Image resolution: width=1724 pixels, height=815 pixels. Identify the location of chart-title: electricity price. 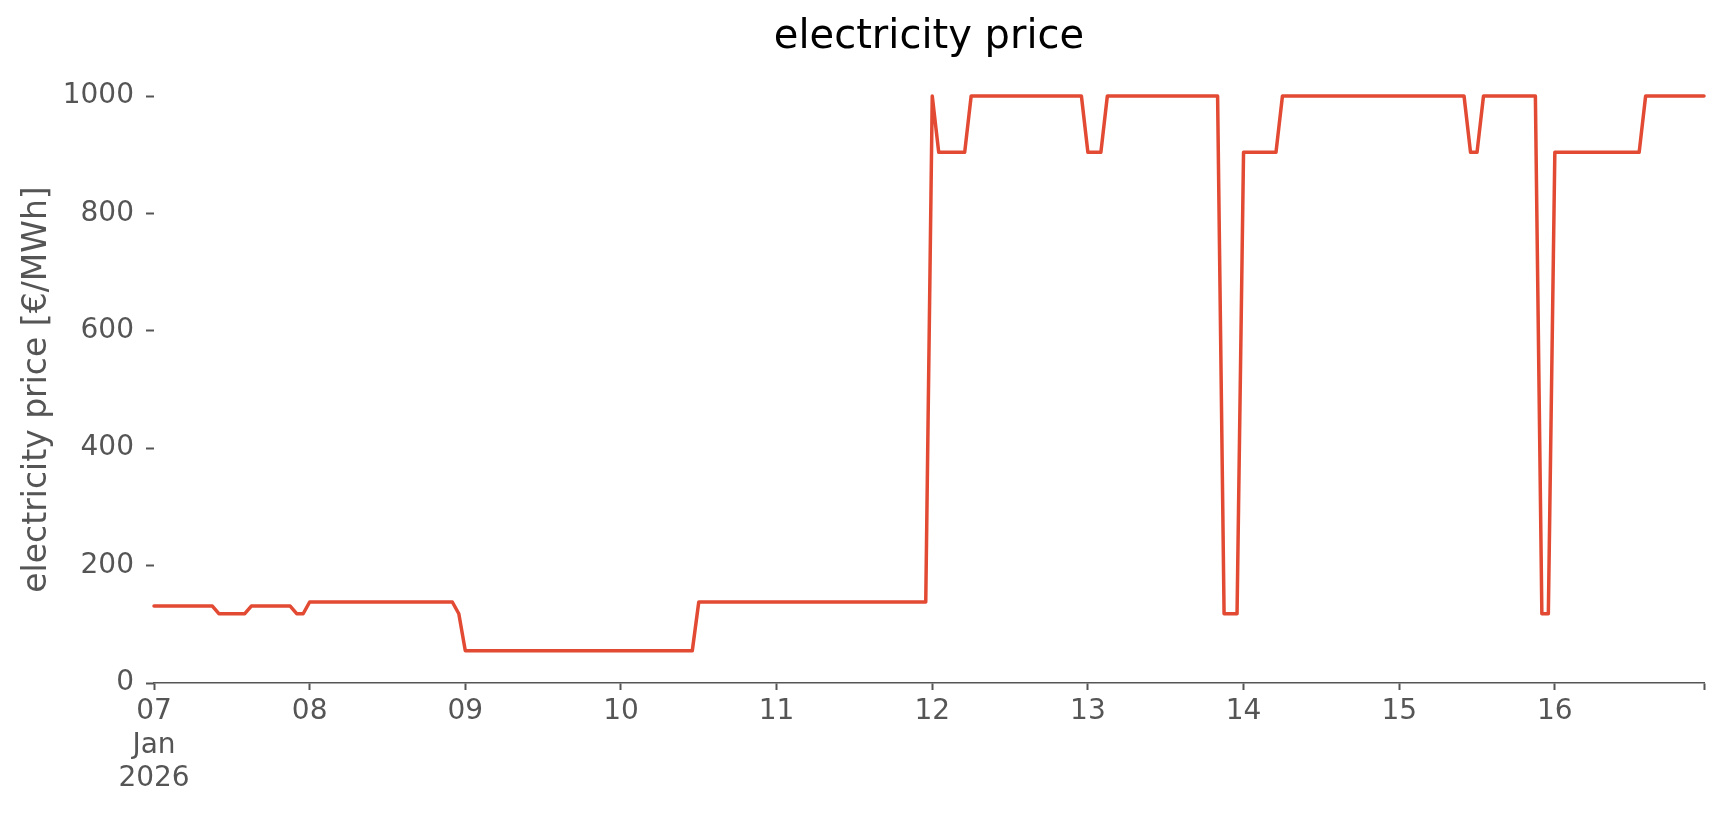
(929, 34).